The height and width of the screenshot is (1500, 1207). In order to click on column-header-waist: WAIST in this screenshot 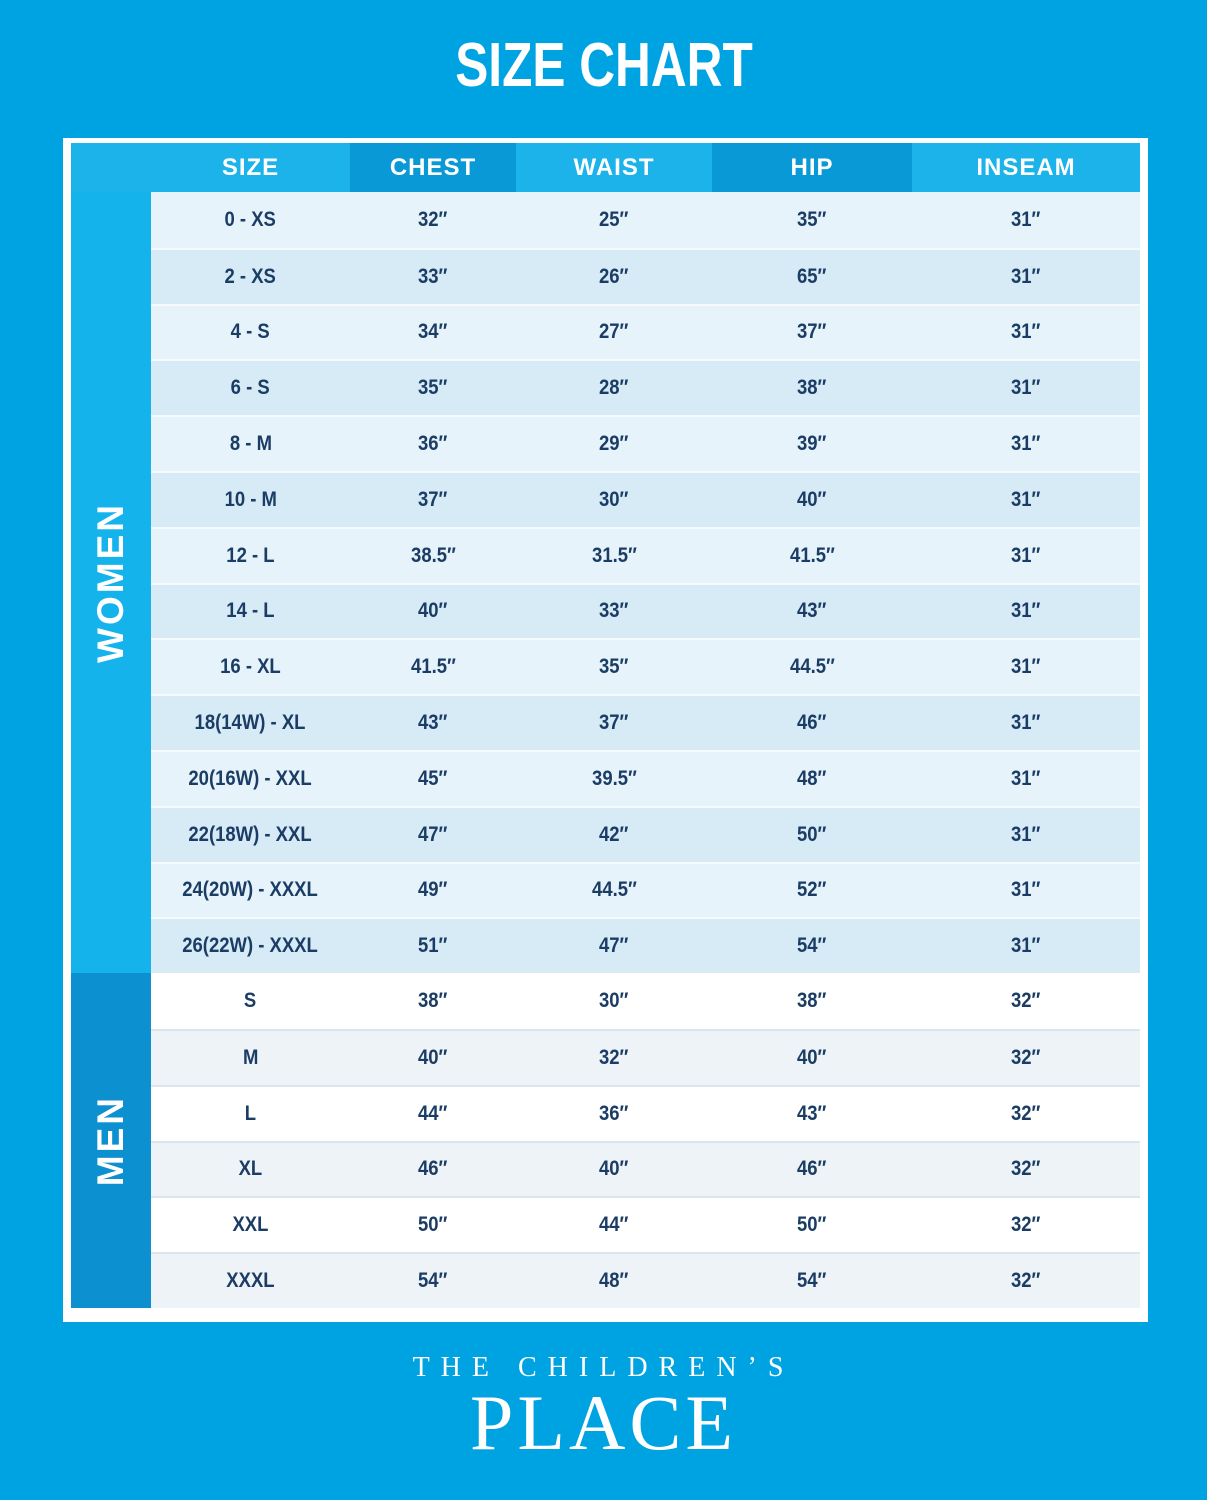, I will do `click(614, 167)`.